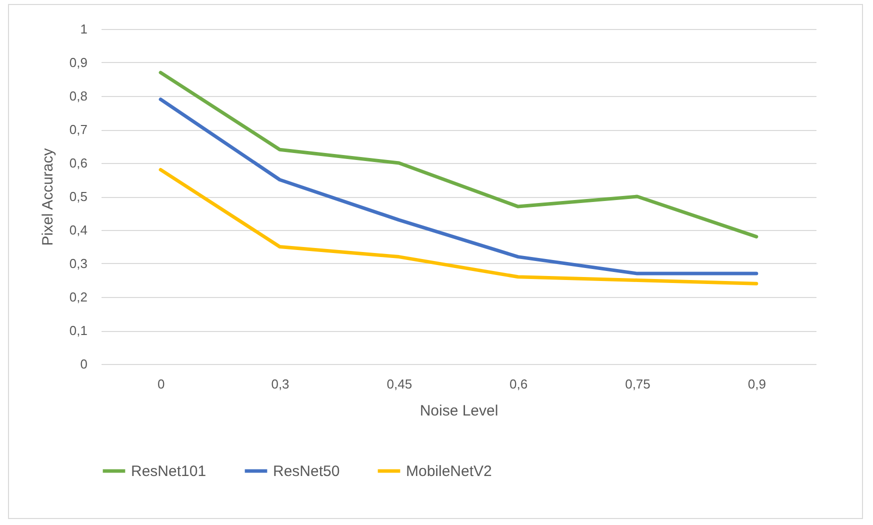  Describe the element at coordinates (306, 471) in the screenshot. I see `legend-label: ResNet50` at that location.